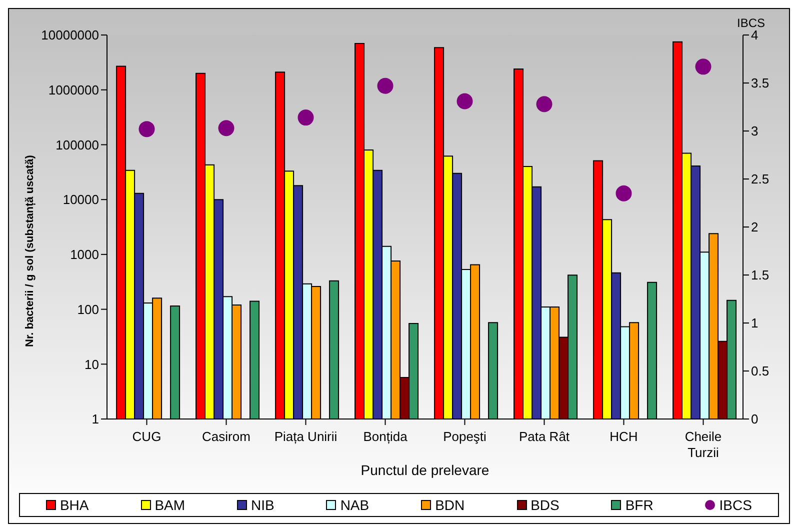 This screenshot has width=798, height=527. Describe the element at coordinates (77, 144) in the screenshot. I see `y-tick-label: 100000` at that location.